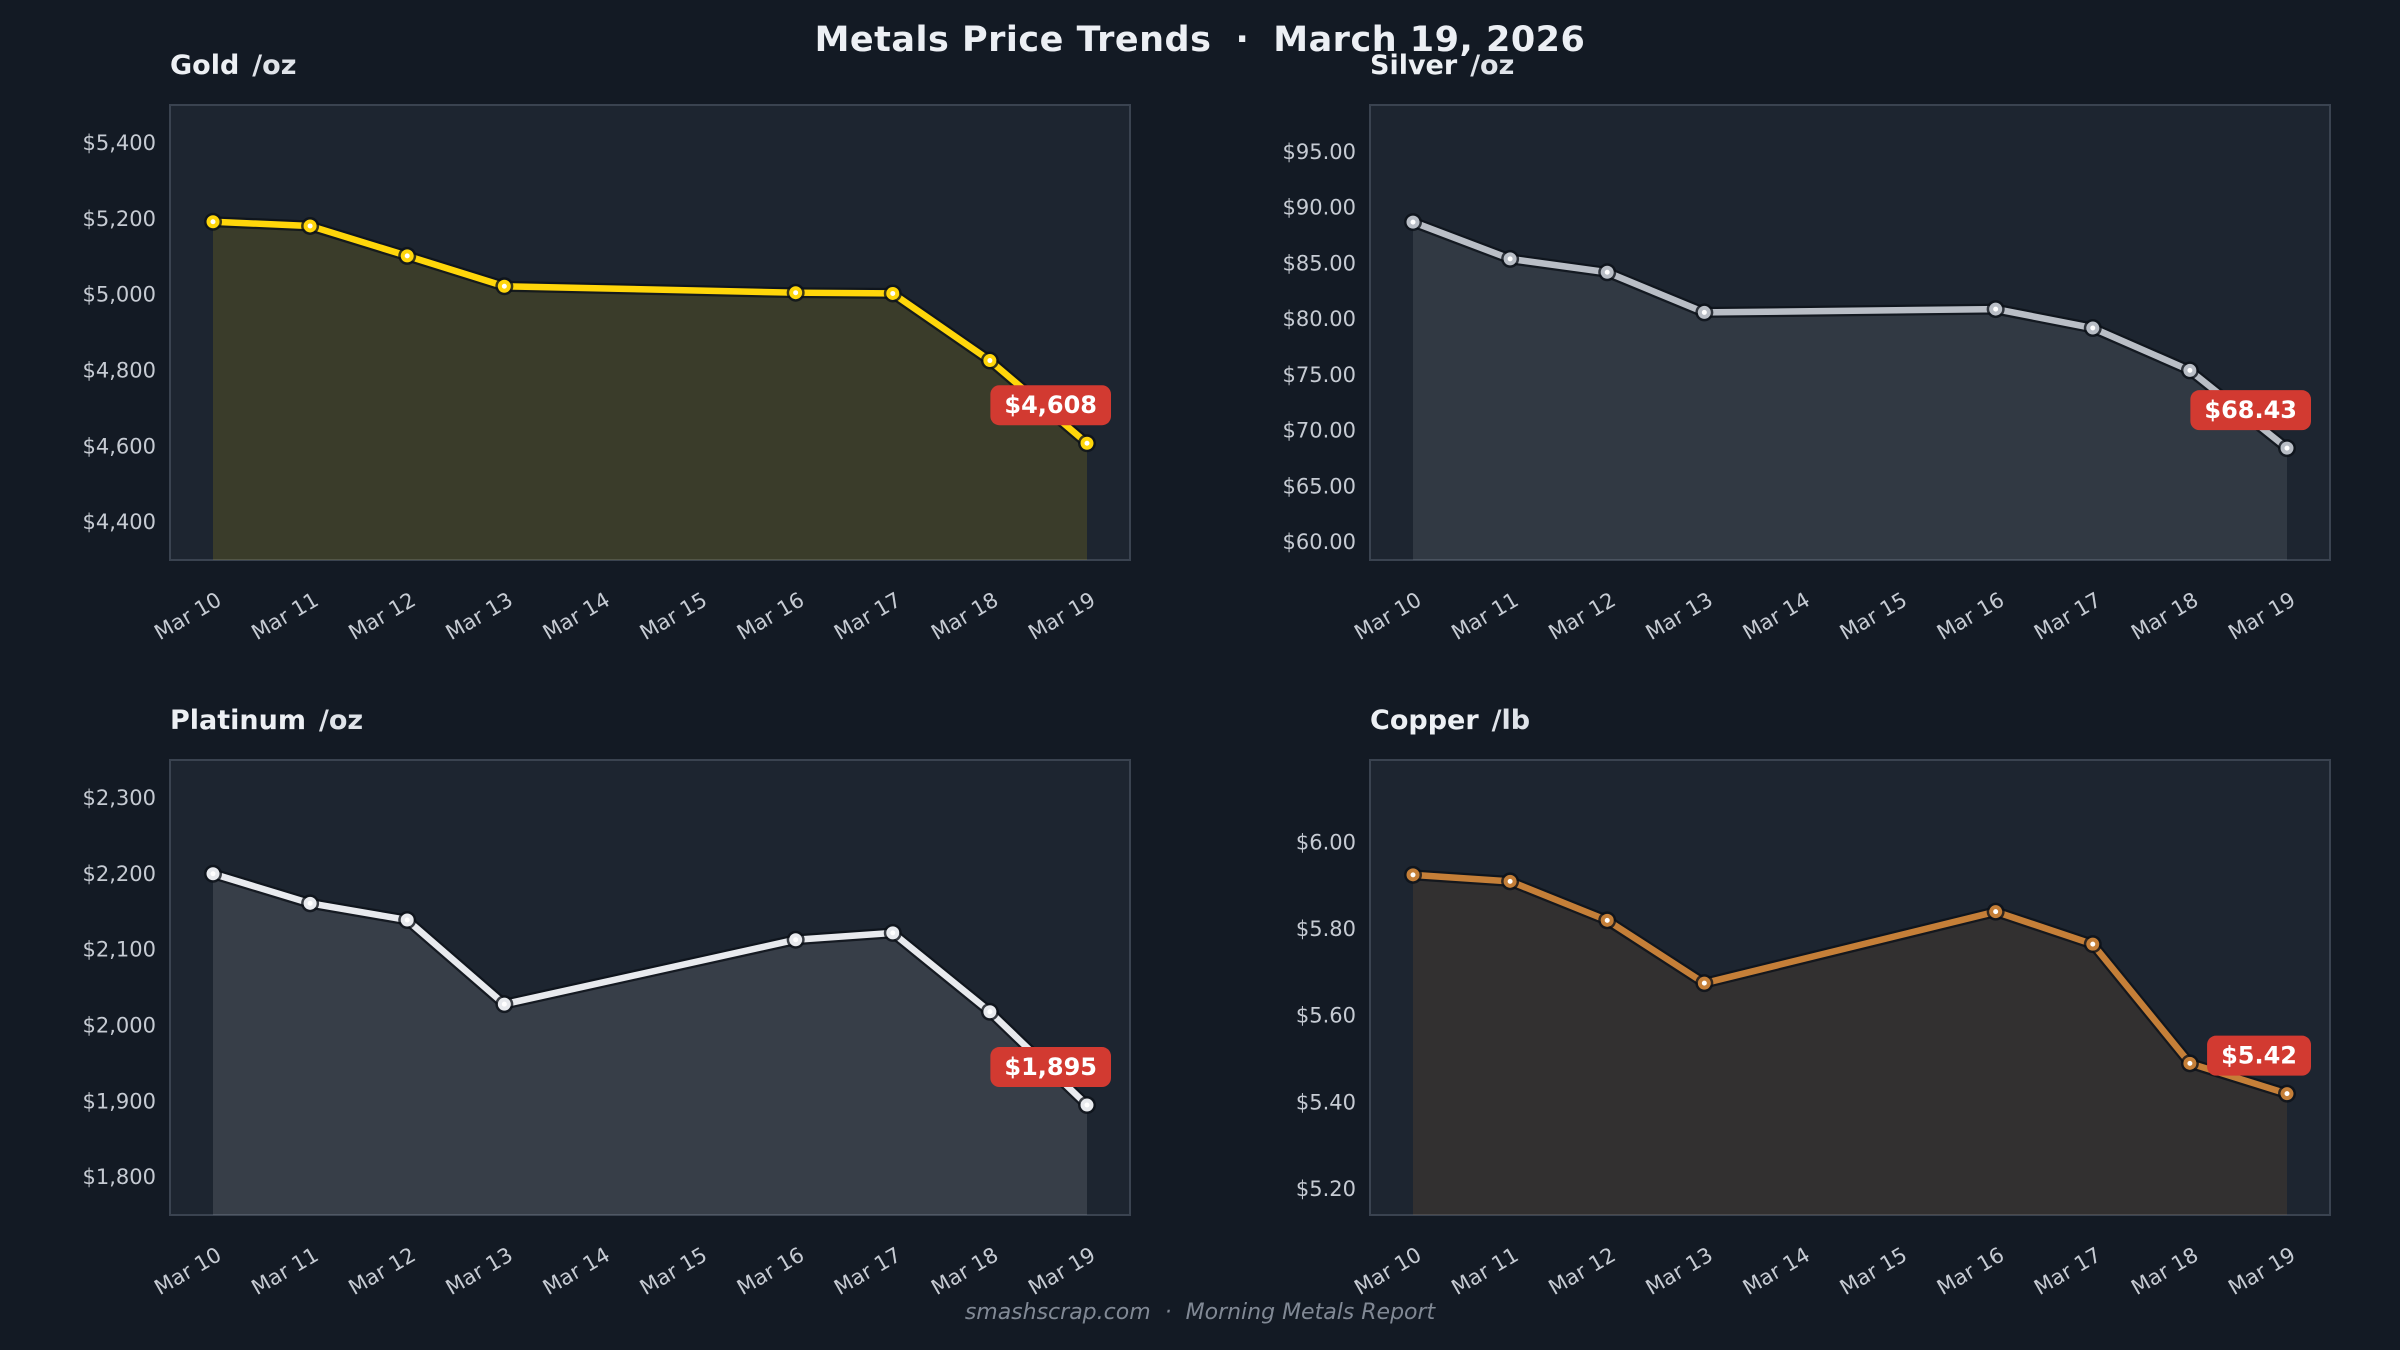  I want to click on gold-xtick: Mar 19, so click(1061, 616).